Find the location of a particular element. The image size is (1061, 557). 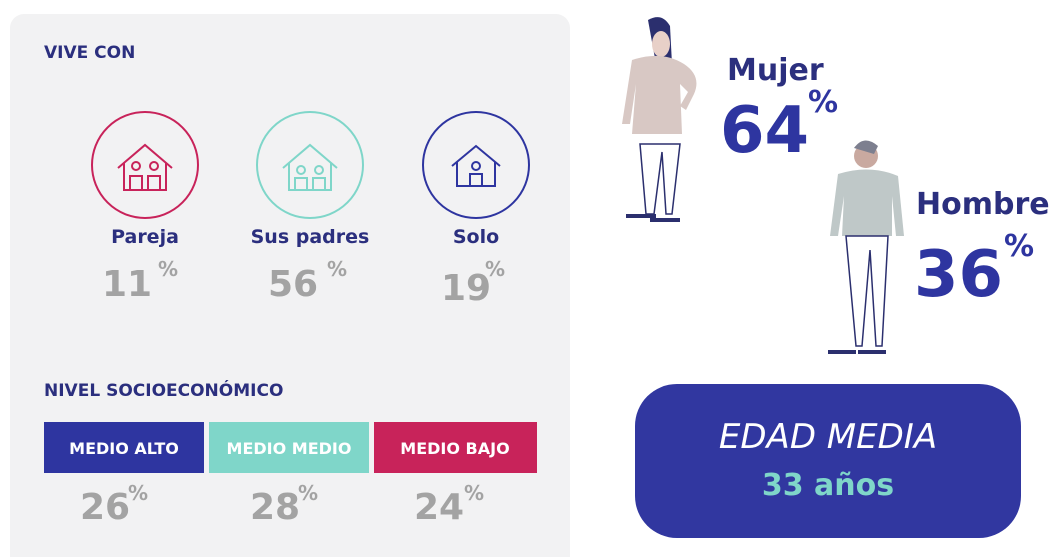

age-value: 33 años is located at coordinates (828, 485).